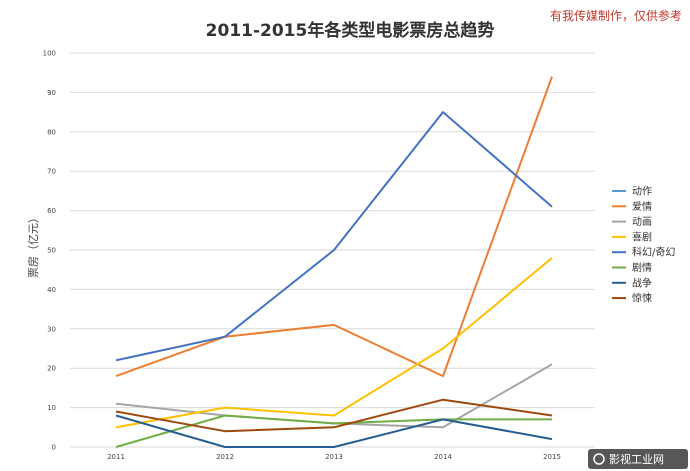 Image resolution: width=690 pixels, height=471 pixels. I want to click on x-tick-labels: 2011 2012 2013 2014 2015, so click(334, 457).